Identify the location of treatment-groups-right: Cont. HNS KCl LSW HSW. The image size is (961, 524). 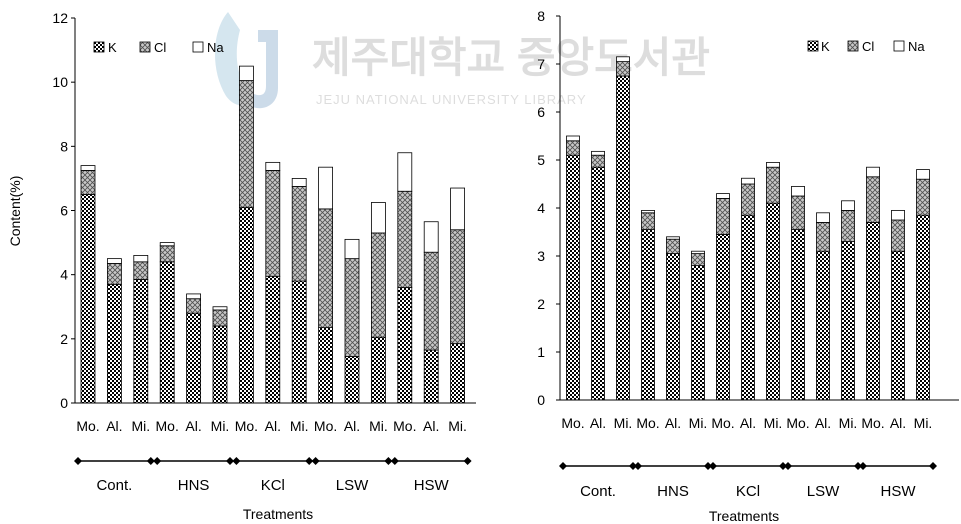
(748, 481).